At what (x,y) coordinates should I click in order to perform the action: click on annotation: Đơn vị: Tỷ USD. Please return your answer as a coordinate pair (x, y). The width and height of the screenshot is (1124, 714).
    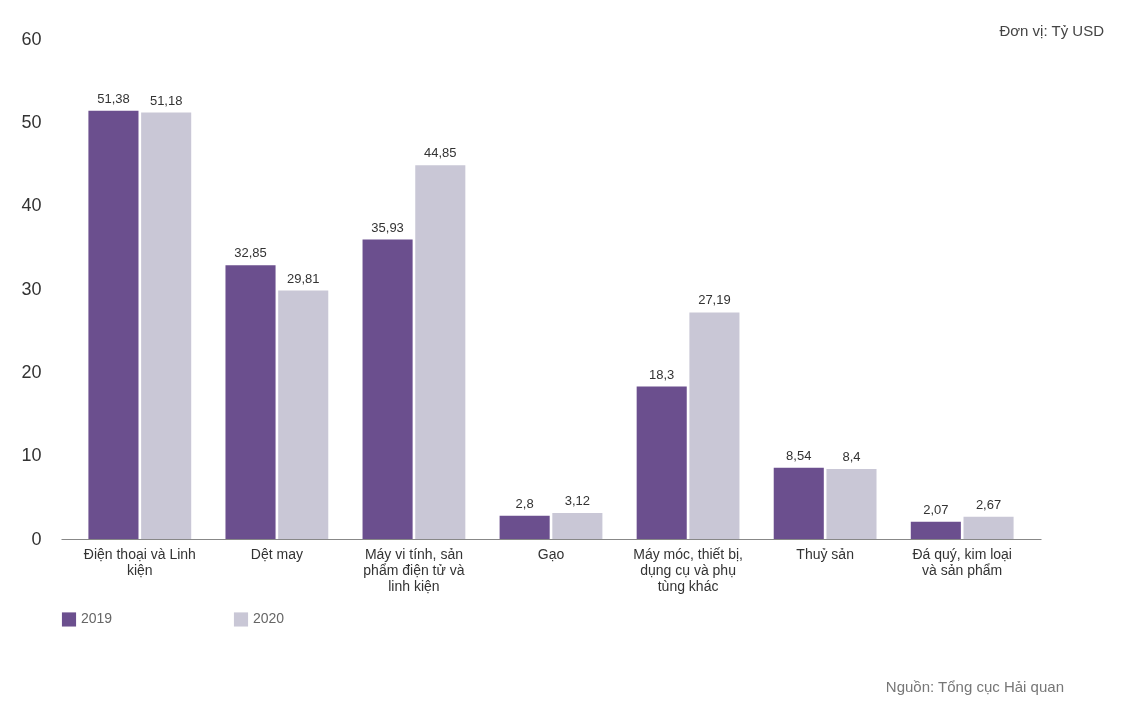
    Looking at the image, I should click on (1051, 30).